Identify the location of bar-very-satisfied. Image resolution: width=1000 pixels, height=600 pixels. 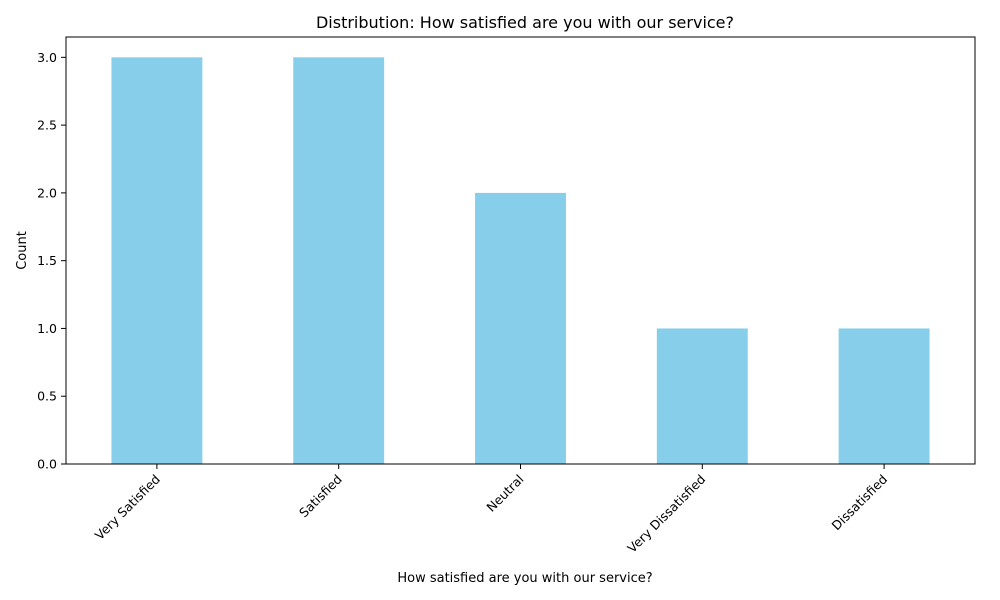
(157, 260).